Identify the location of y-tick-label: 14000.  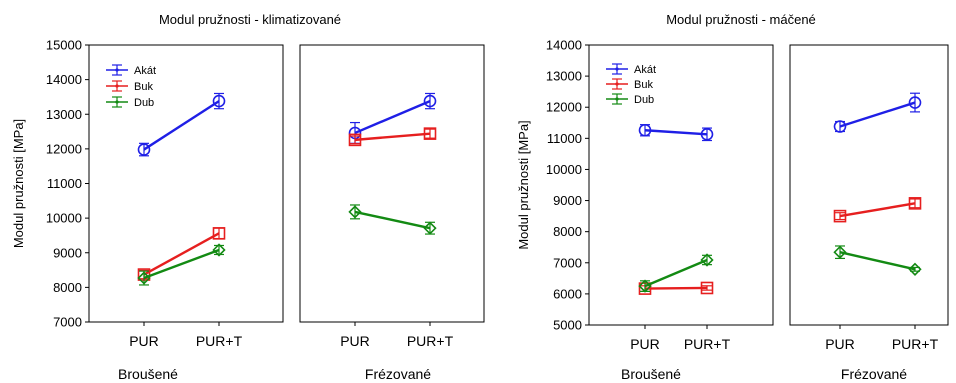
(64, 79).